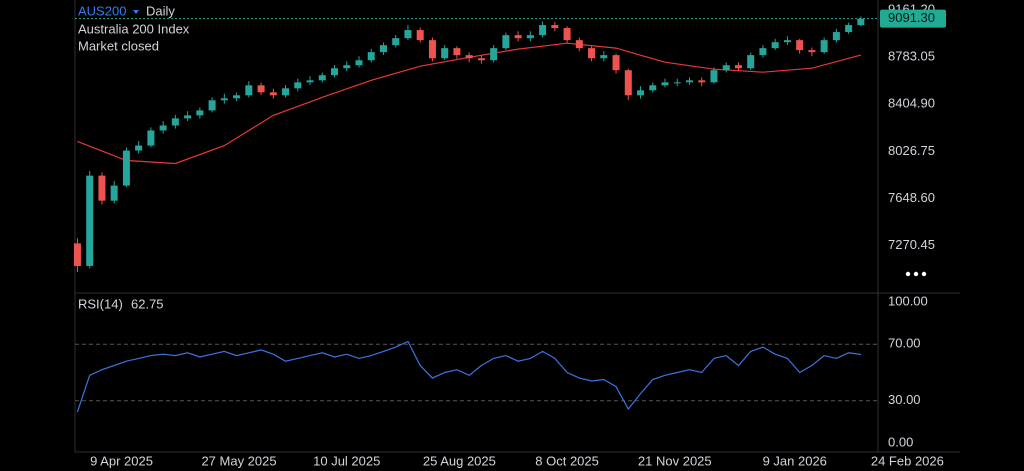 This screenshot has width=1024, height=471. What do you see at coordinates (904, 399) in the screenshot?
I see `rsi-tick-label: 30.00` at bounding box center [904, 399].